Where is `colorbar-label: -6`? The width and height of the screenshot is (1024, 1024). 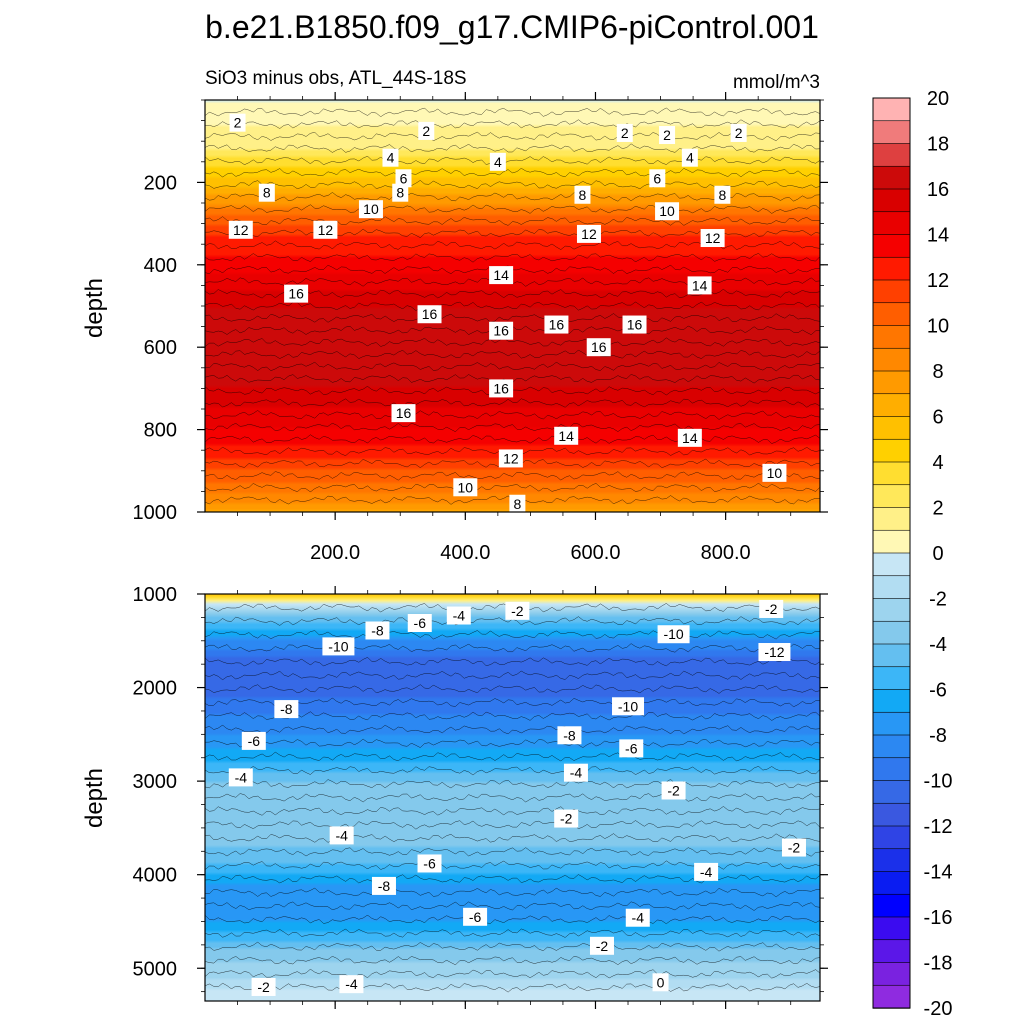 colorbar-label: -6 is located at coordinates (938, 691).